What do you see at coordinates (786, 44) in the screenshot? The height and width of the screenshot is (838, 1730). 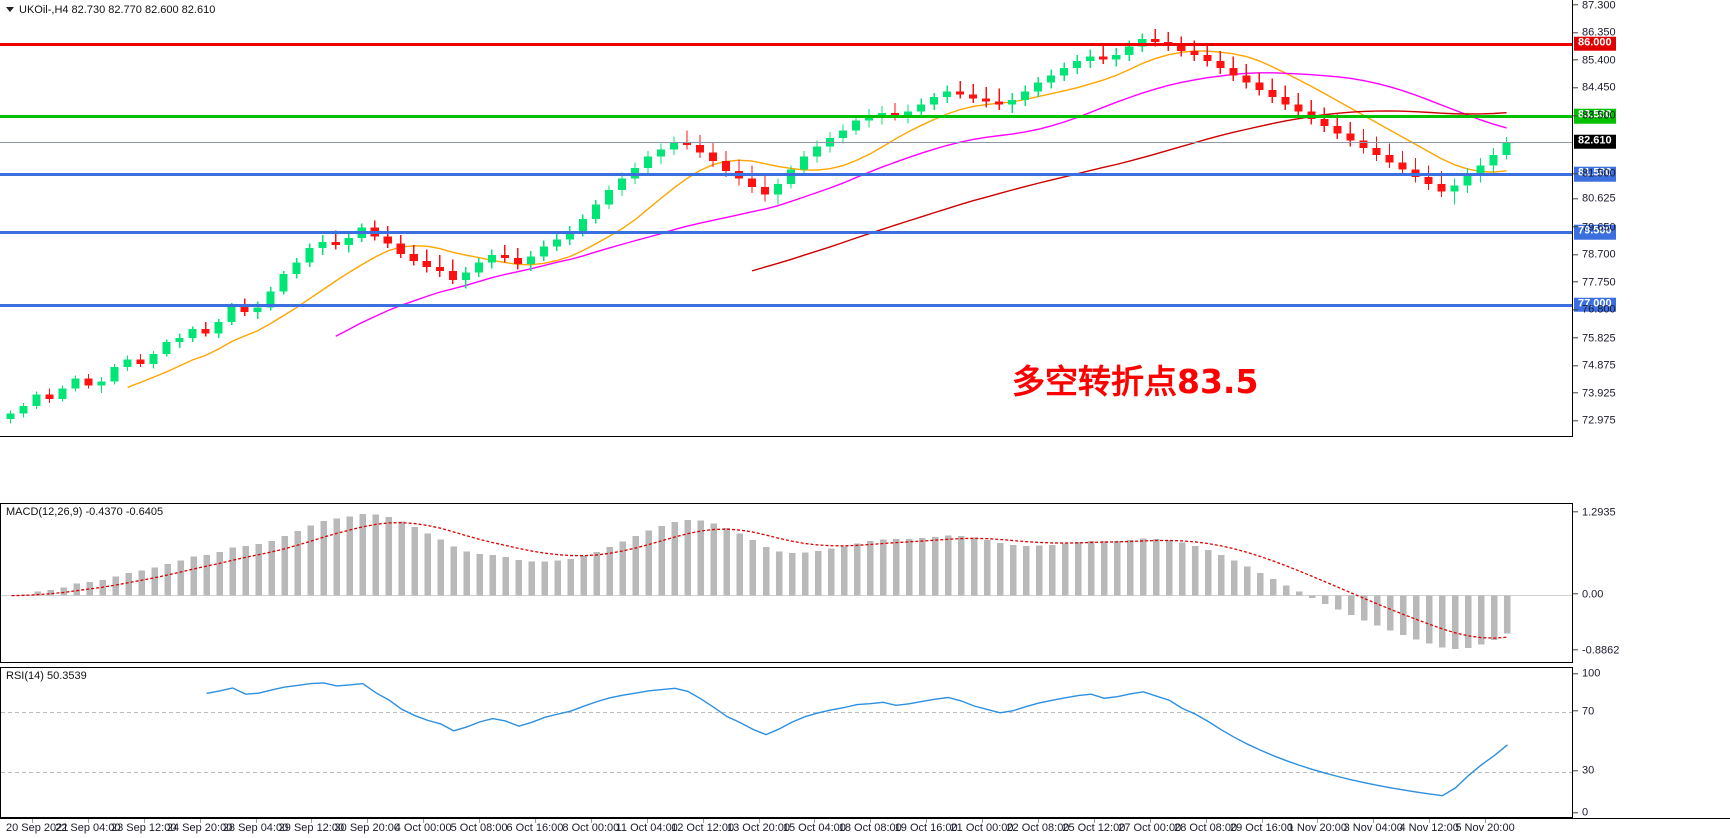 I see `price-level-line-86.000` at bounding box center [786, 44].